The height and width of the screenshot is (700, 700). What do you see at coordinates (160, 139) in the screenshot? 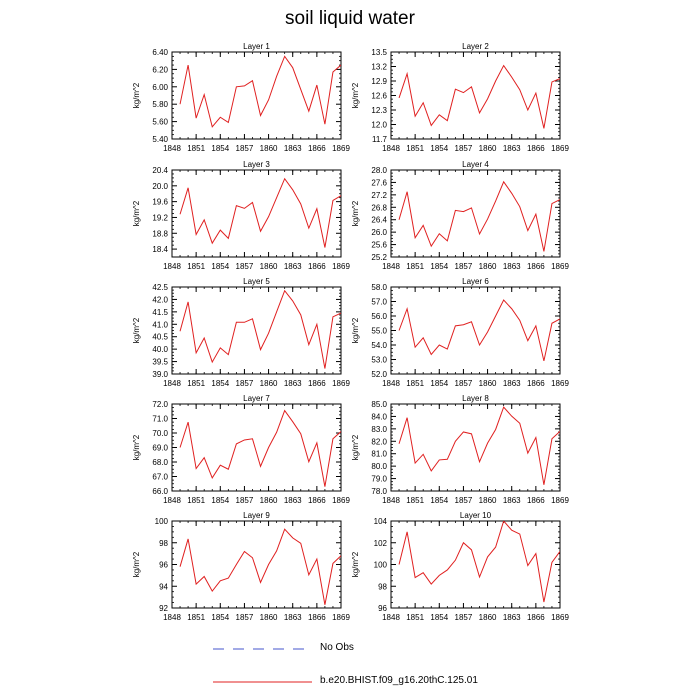
I see `y-tick-label: 5.40` at bounding box center [160, 139].